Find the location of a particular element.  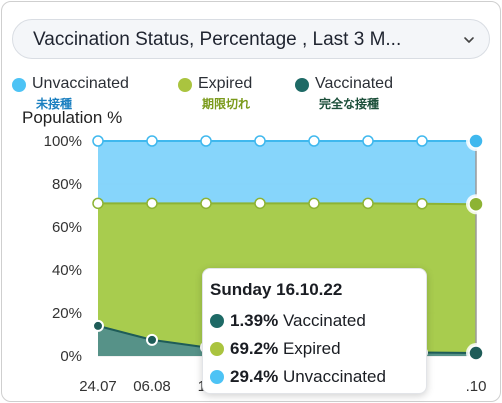

legend-sublabel: 未接種 is located at coordinates (54, 104).